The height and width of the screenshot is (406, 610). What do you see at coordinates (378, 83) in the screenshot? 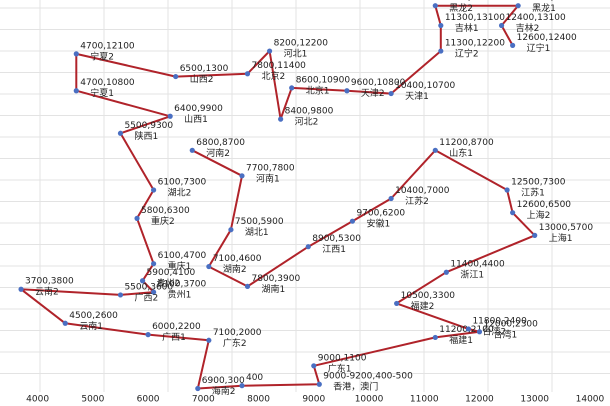
I see `point-coord-label: 9600,10800` at bounding box center [378, 83].